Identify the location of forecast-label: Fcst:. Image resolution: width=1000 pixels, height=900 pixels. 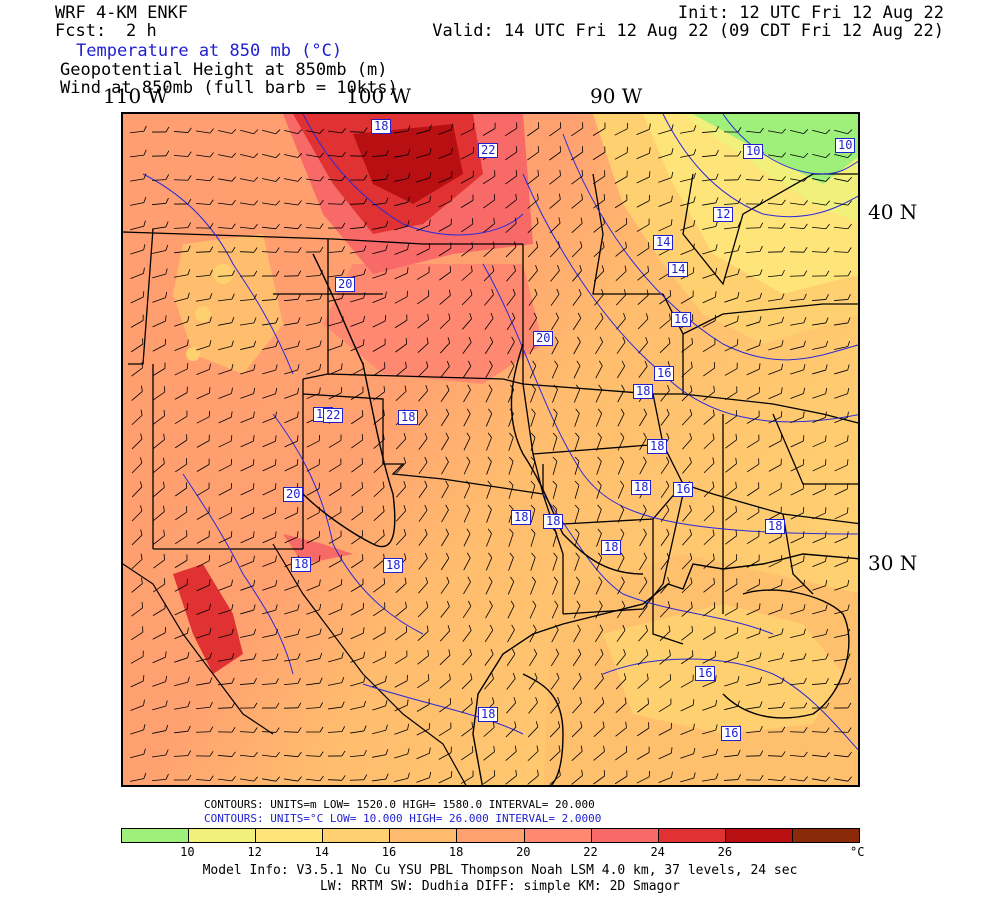
(81, 31).